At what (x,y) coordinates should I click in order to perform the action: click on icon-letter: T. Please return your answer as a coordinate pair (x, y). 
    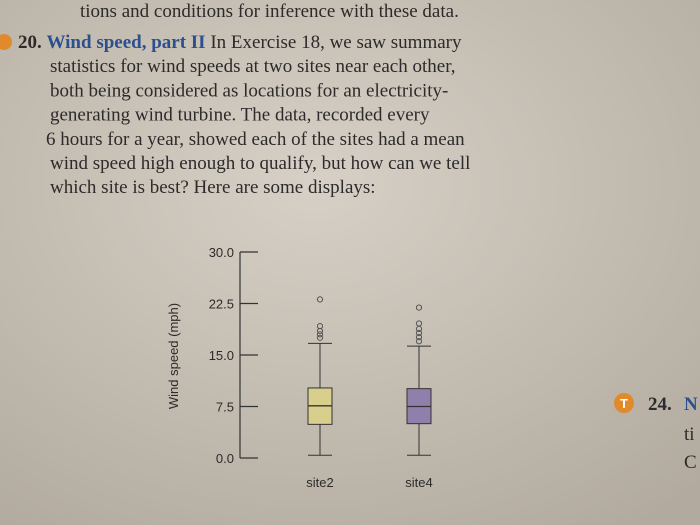
    Looking at the image, I should click on (624, 403).